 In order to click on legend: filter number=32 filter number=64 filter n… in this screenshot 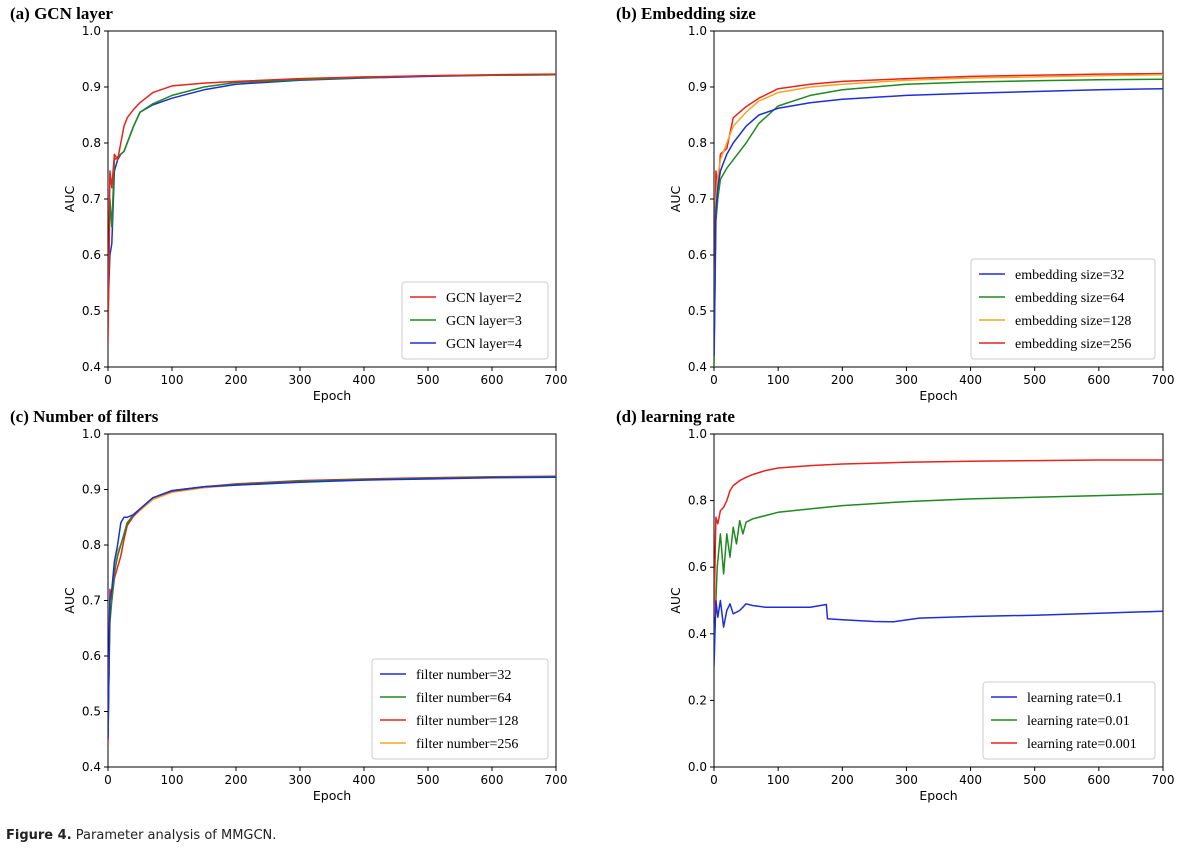, I will do `click(460, 709)`.